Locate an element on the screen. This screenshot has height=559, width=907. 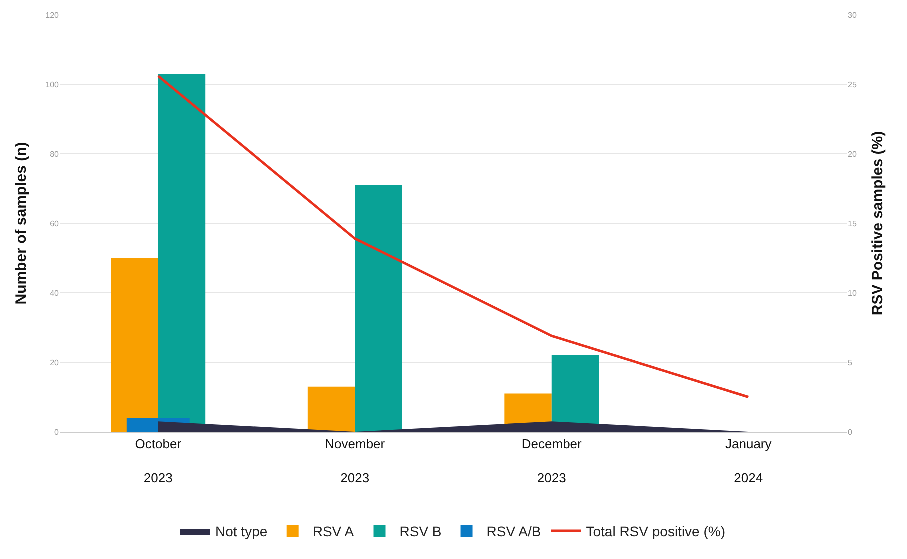
y2-tick-label: 15 is located at coordinates (853, 223).